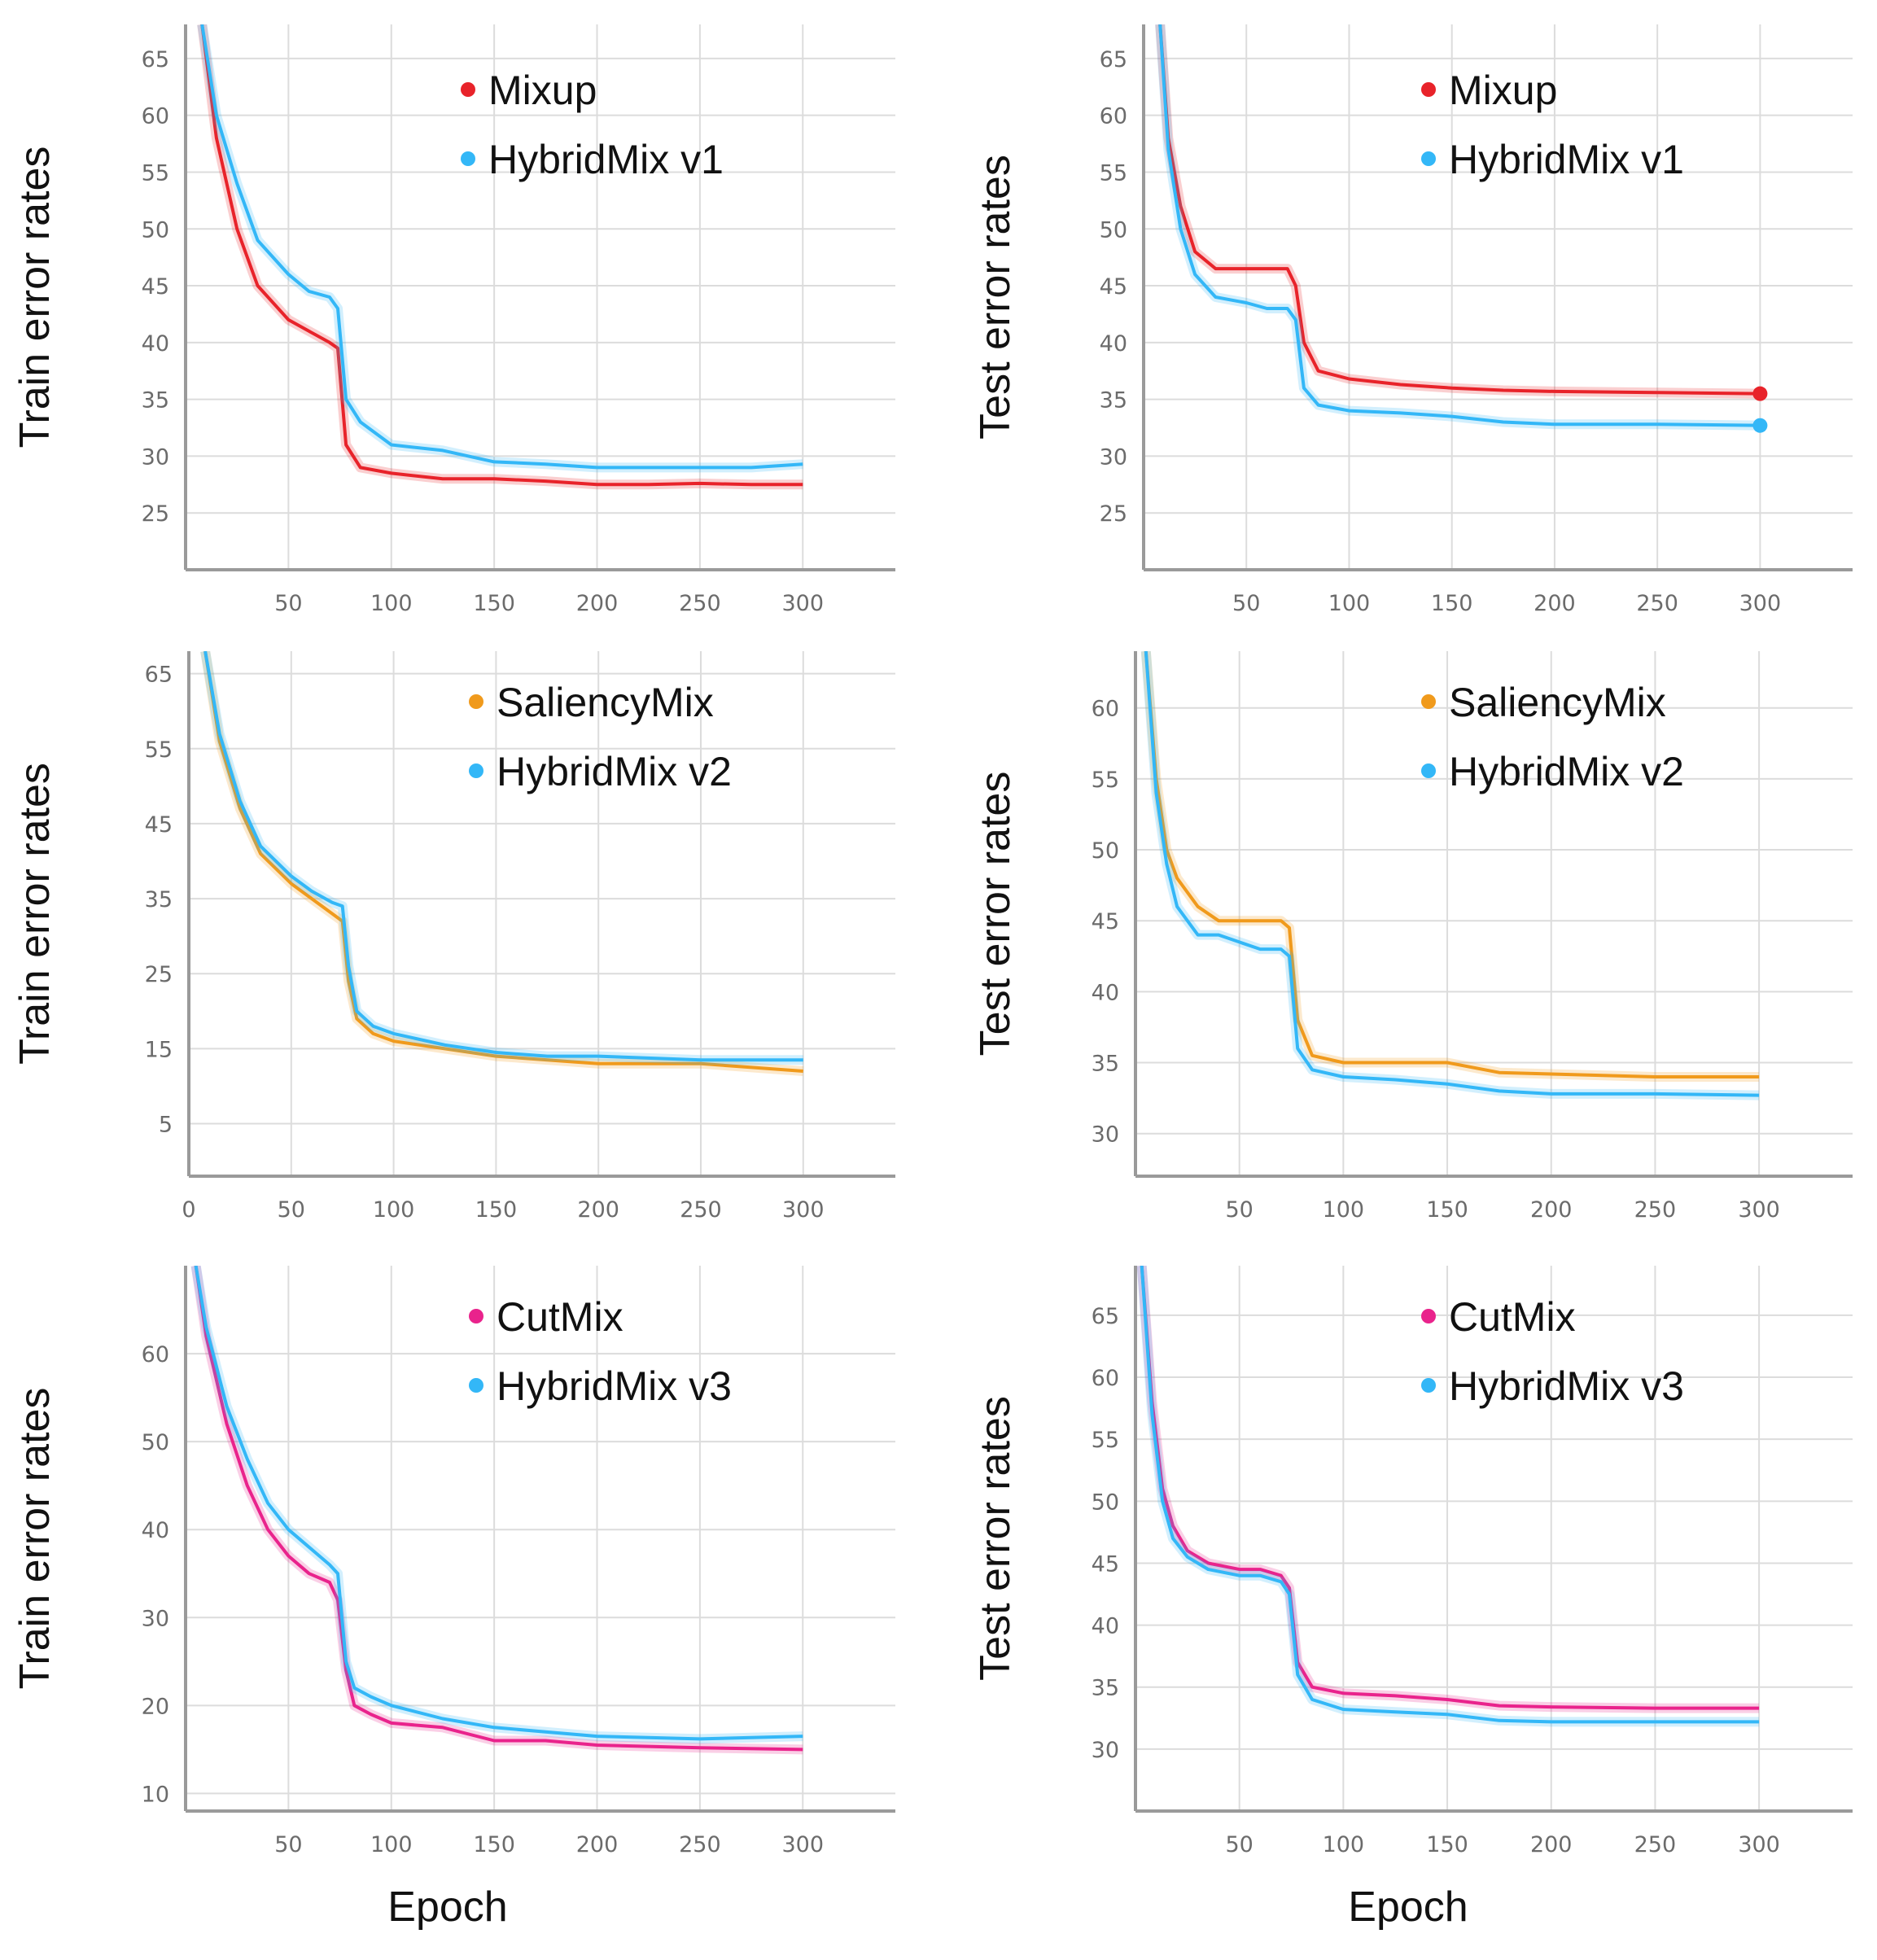  What do you see at coordinates (476, 770) in the screenshot?
I see `legend-marker-hybridmix-v2` at bounding box center [476, 770].